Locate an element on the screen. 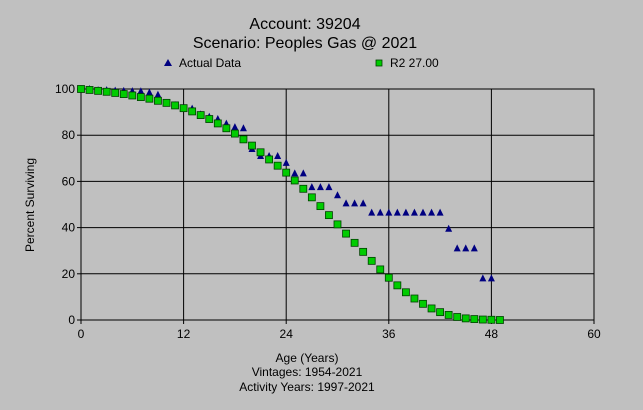 The height and width of the screenshot is (410, 643). x-tick-label: 60 is located at coordinates (594, 334).